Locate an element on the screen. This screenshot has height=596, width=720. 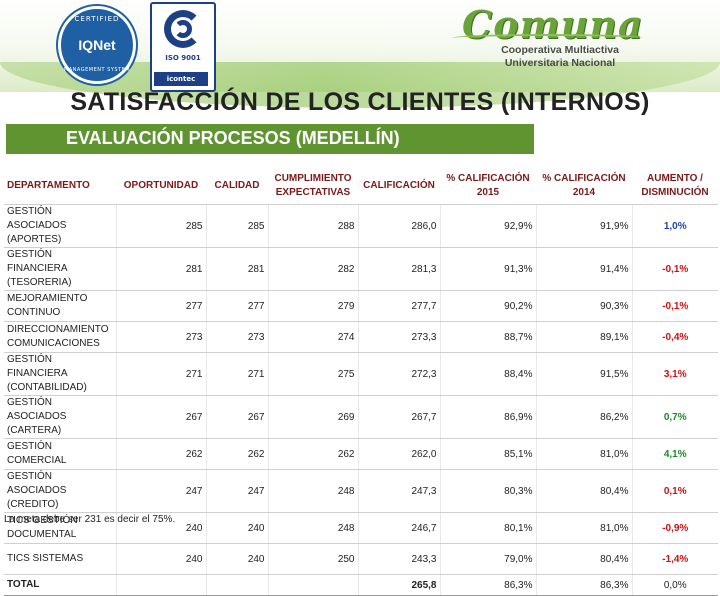
col-header: CALIDAD is located at coordinates (237, 186).